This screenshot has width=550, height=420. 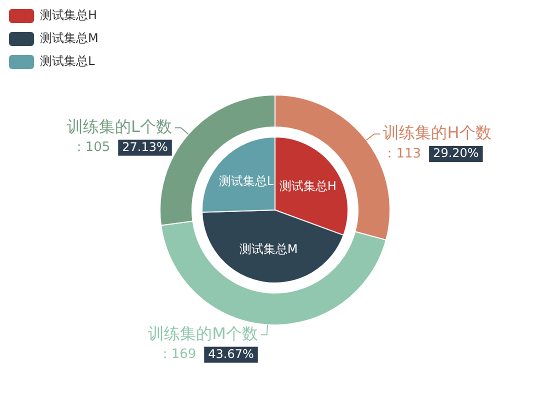 What do you see at coordinates (67, 61) in the screenshot?
I see `legend-label: 测试集总L` at bounding box center [67, 61].